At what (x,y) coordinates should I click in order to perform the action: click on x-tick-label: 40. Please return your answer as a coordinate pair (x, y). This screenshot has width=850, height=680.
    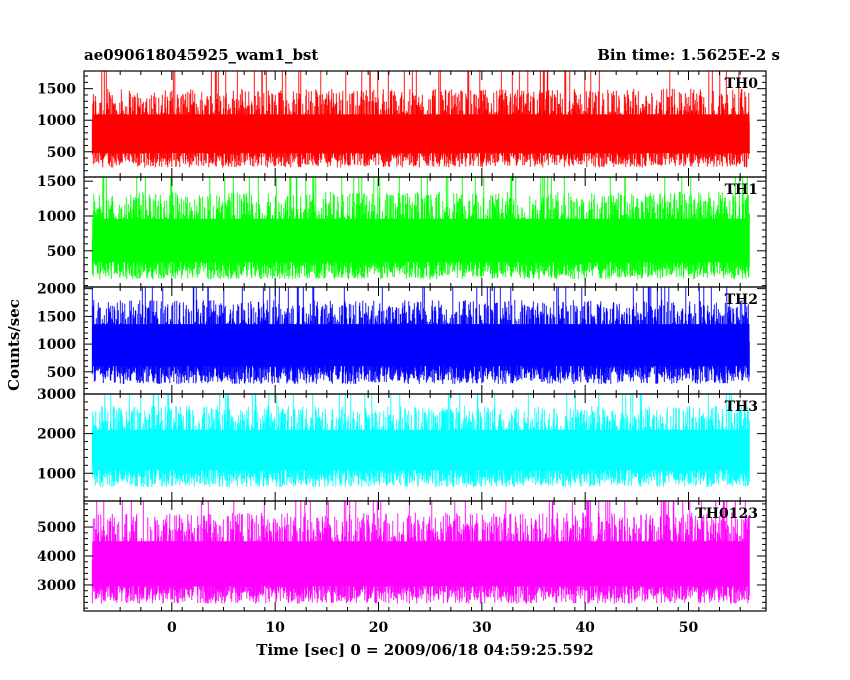
    Looking at the image, I should click on (585, 628).